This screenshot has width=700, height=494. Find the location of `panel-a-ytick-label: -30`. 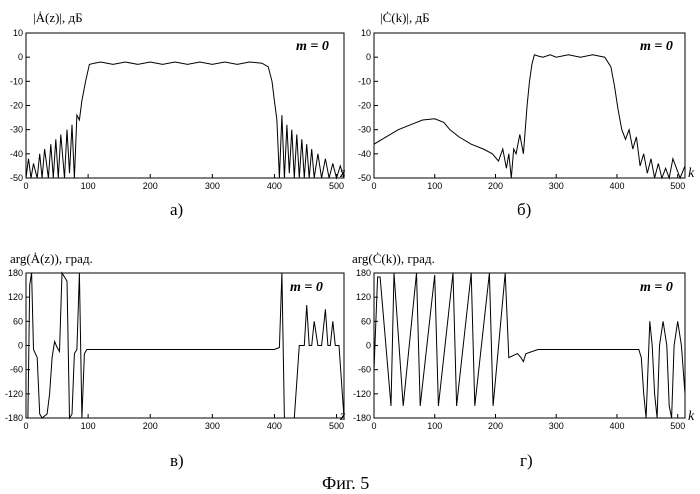

panel-a-ytick-label: -30 is located at coordinates (16, 130).